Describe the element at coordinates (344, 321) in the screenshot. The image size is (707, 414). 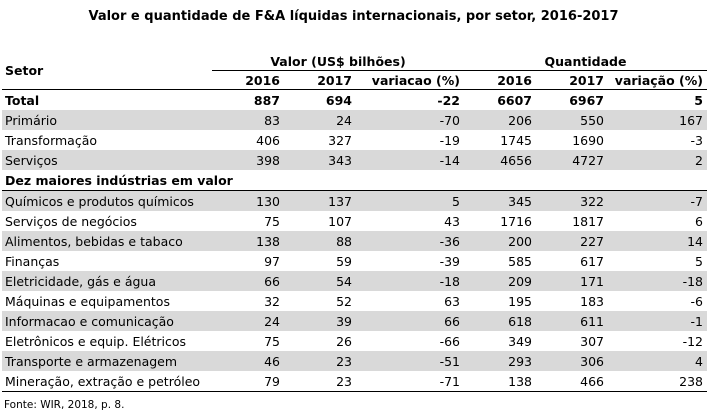
I see `row-valor-2017: 39` at that location.